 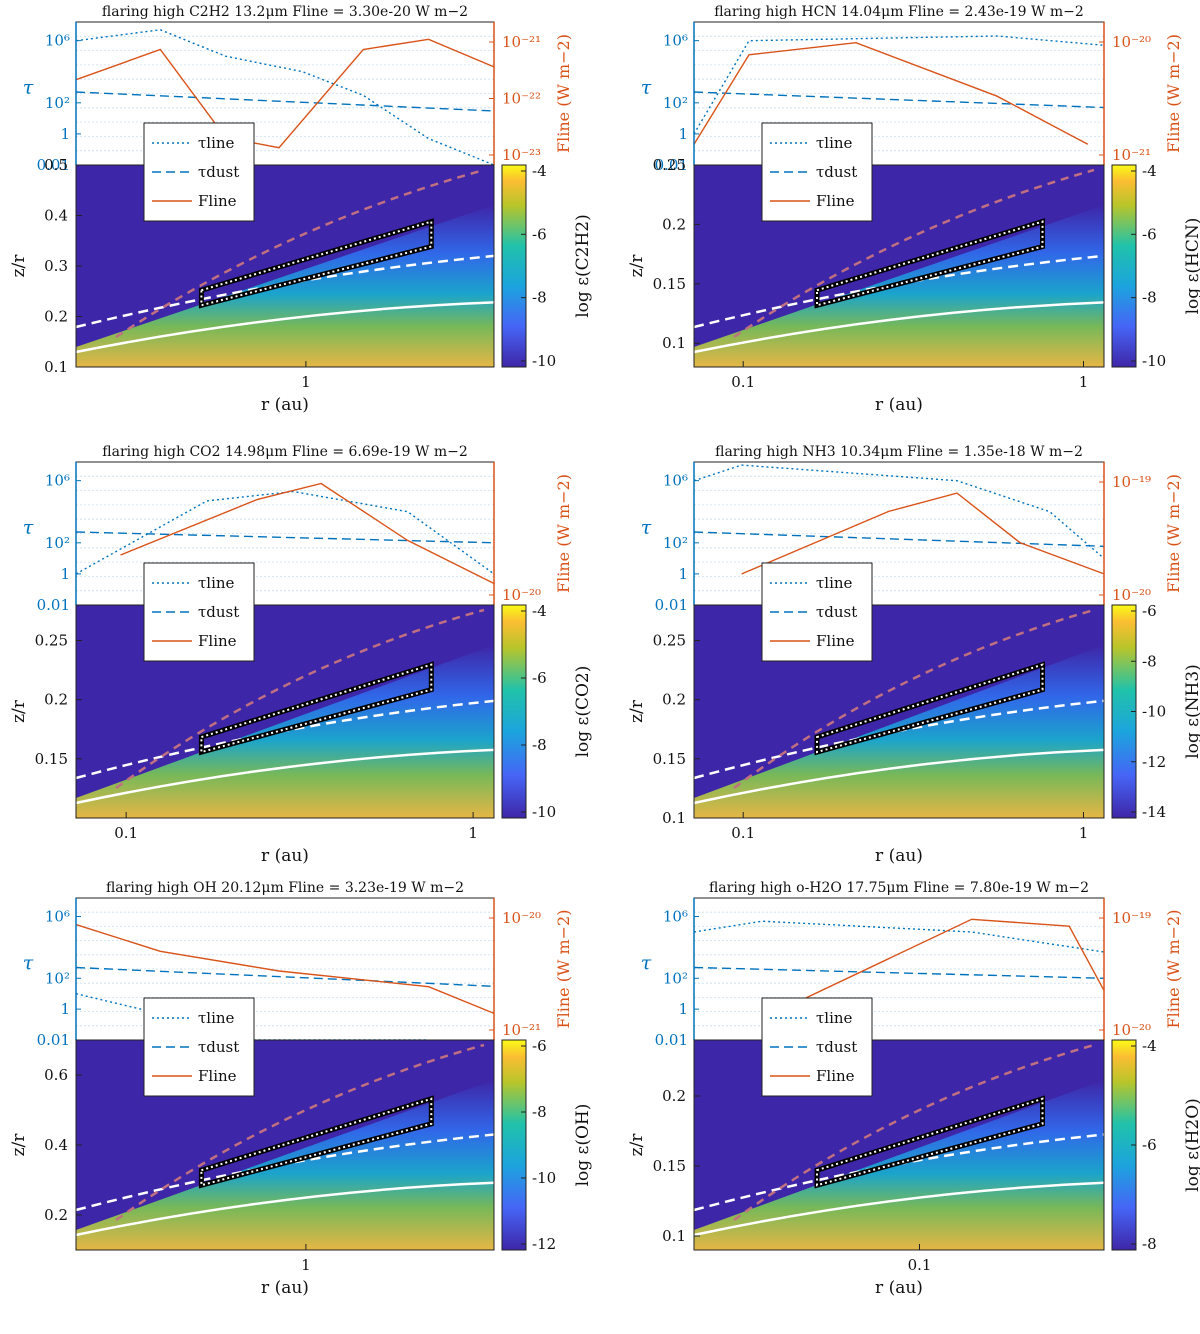 What do you see at coordinates (1154, 712) in the screenshot?
I see `colorbar-tick-label: -10` at bounding box center [1154, 712].